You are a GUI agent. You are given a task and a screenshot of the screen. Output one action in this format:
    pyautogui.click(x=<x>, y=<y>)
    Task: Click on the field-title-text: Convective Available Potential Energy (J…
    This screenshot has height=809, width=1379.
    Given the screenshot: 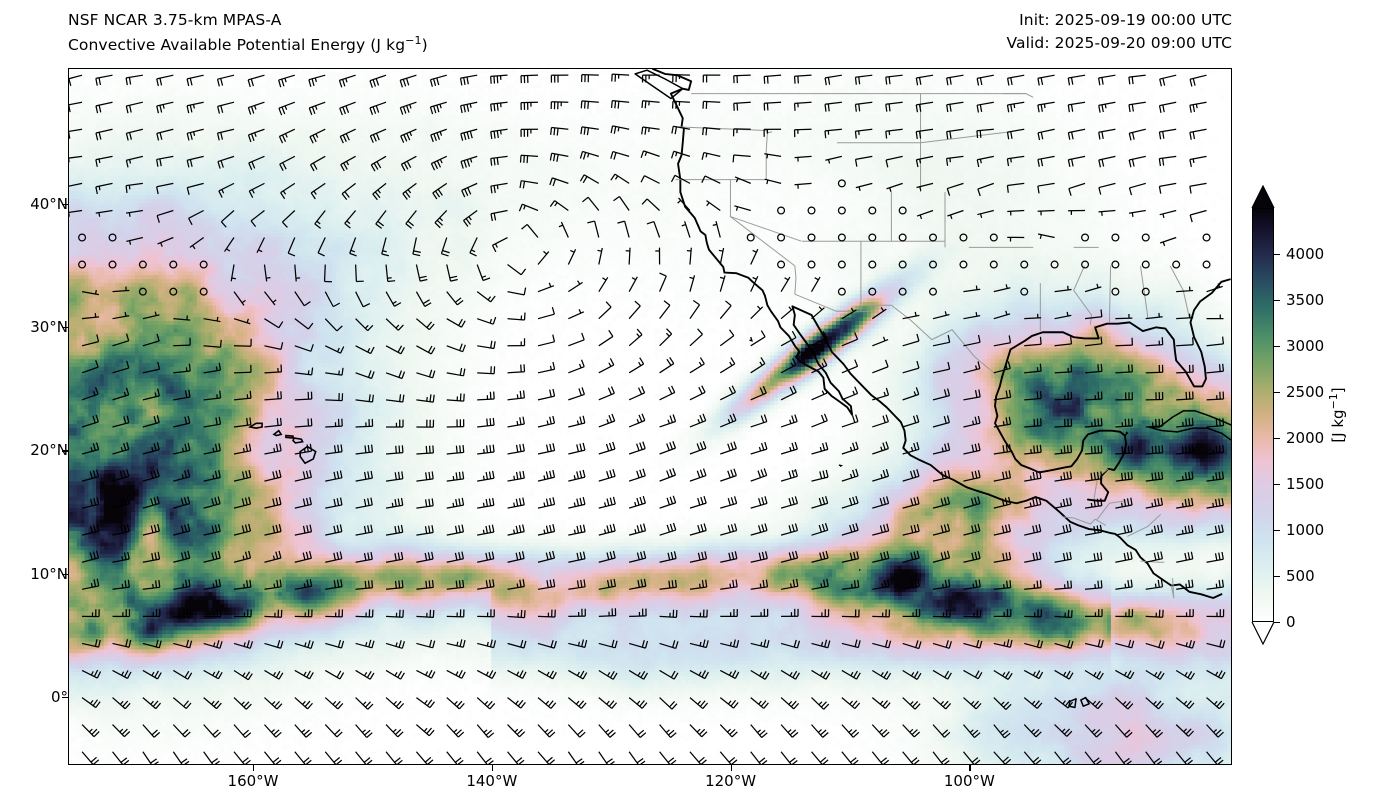 What is the action you would take?
    pyautogui.click(x=236, y=45)
    